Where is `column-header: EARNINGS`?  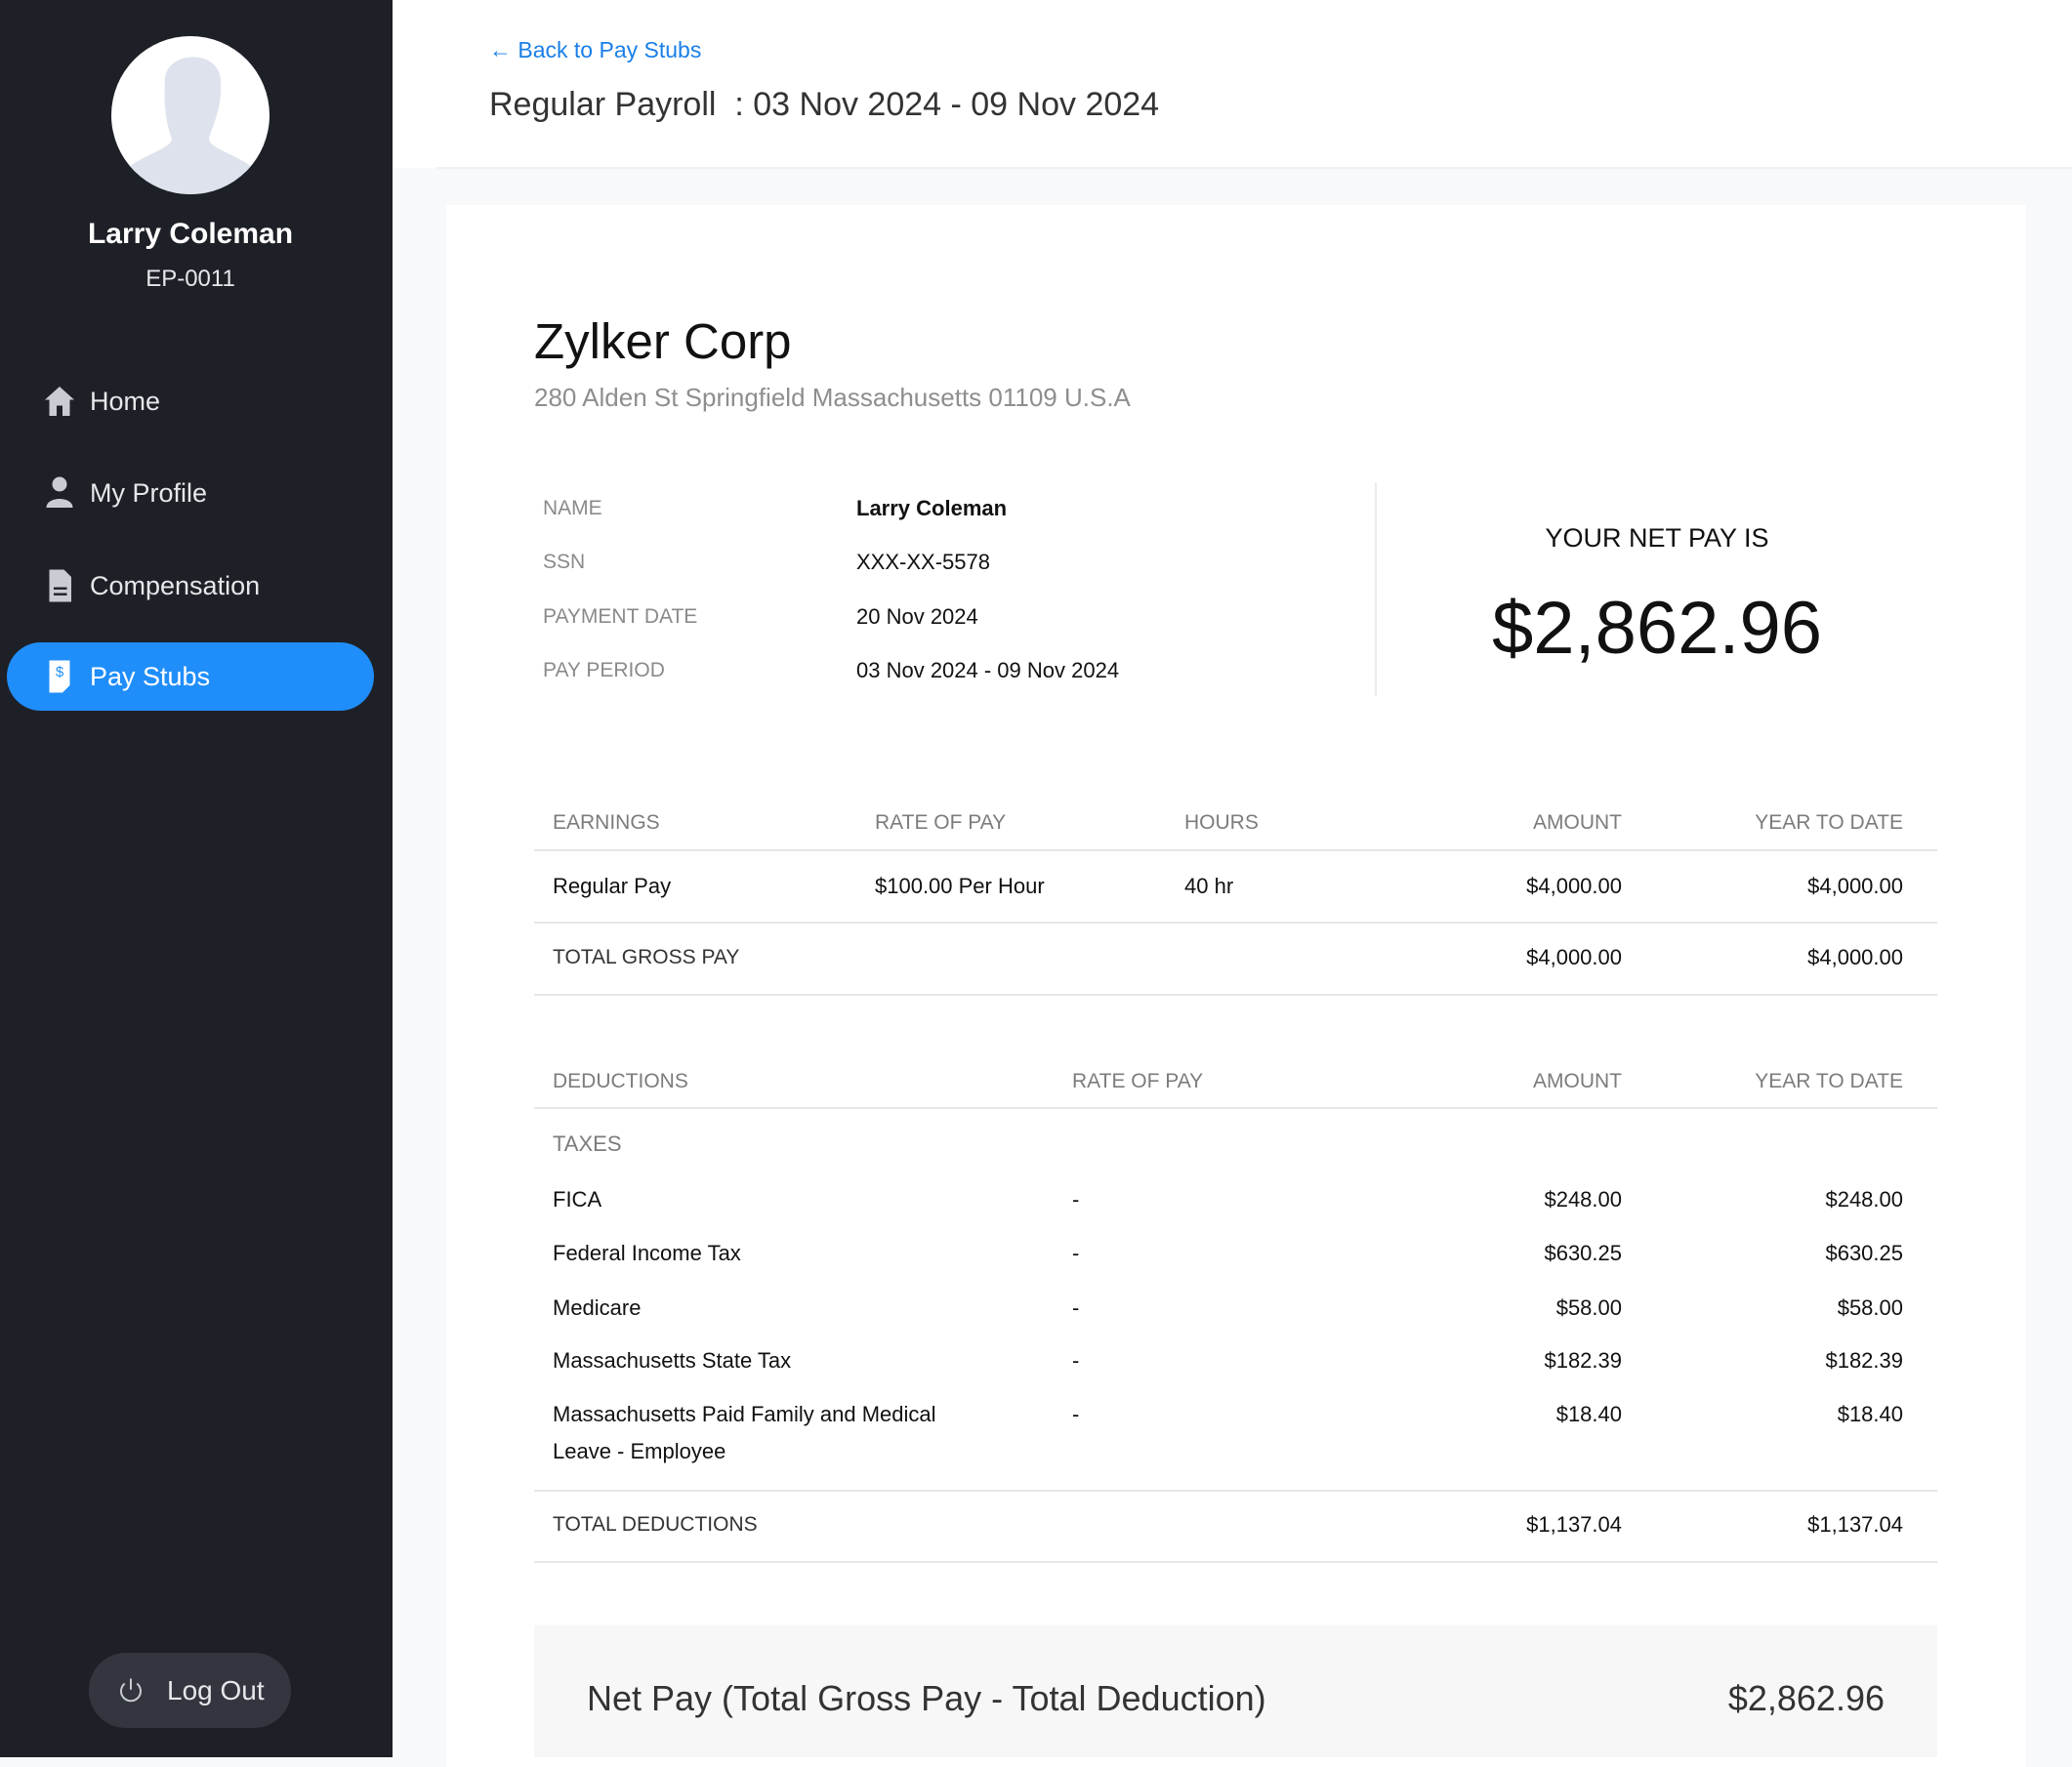
column-header: EARNINGS is located at coordinates (606, 822).